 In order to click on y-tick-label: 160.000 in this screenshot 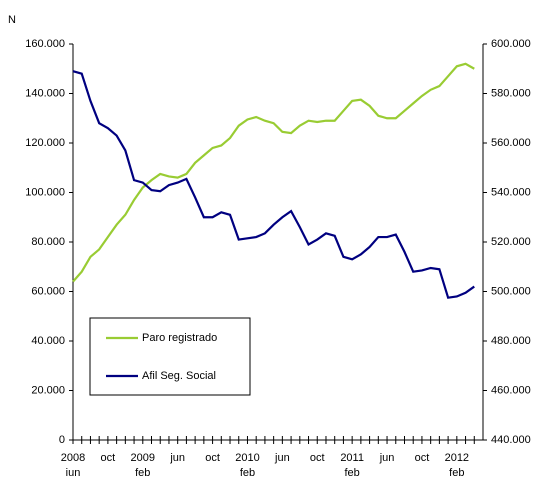, I will do `click(45, 44)`.